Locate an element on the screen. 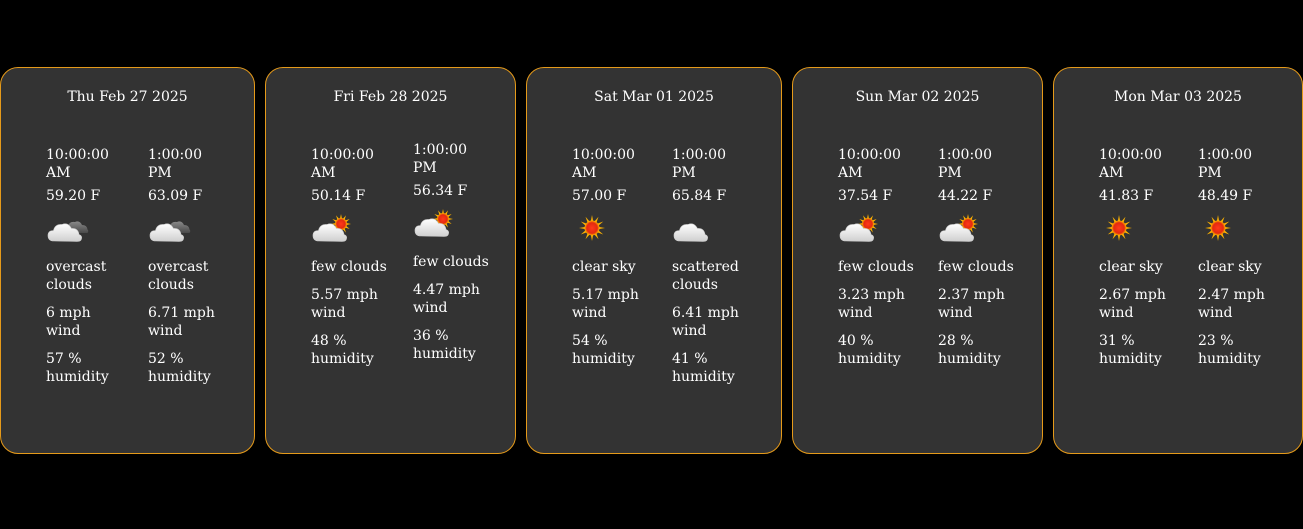  humidity: 23 % humidity is located at coordinates (1229, 350).